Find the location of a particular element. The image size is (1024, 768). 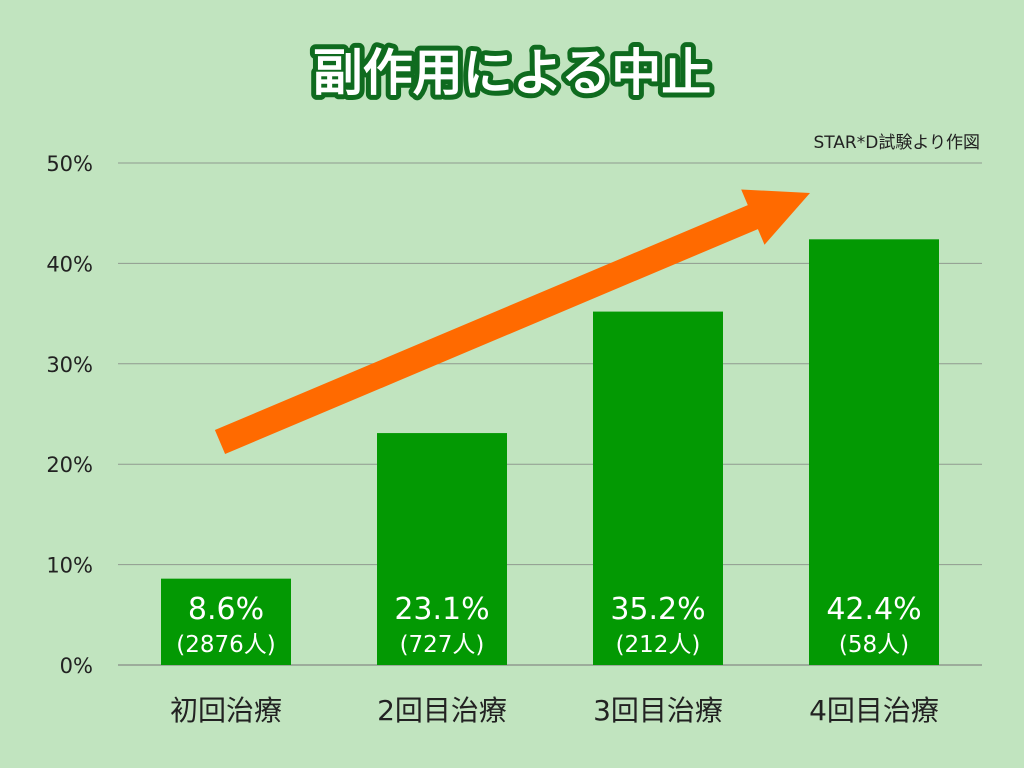

x-tick-label: 初回治療 is located at coordinates (226, 710).